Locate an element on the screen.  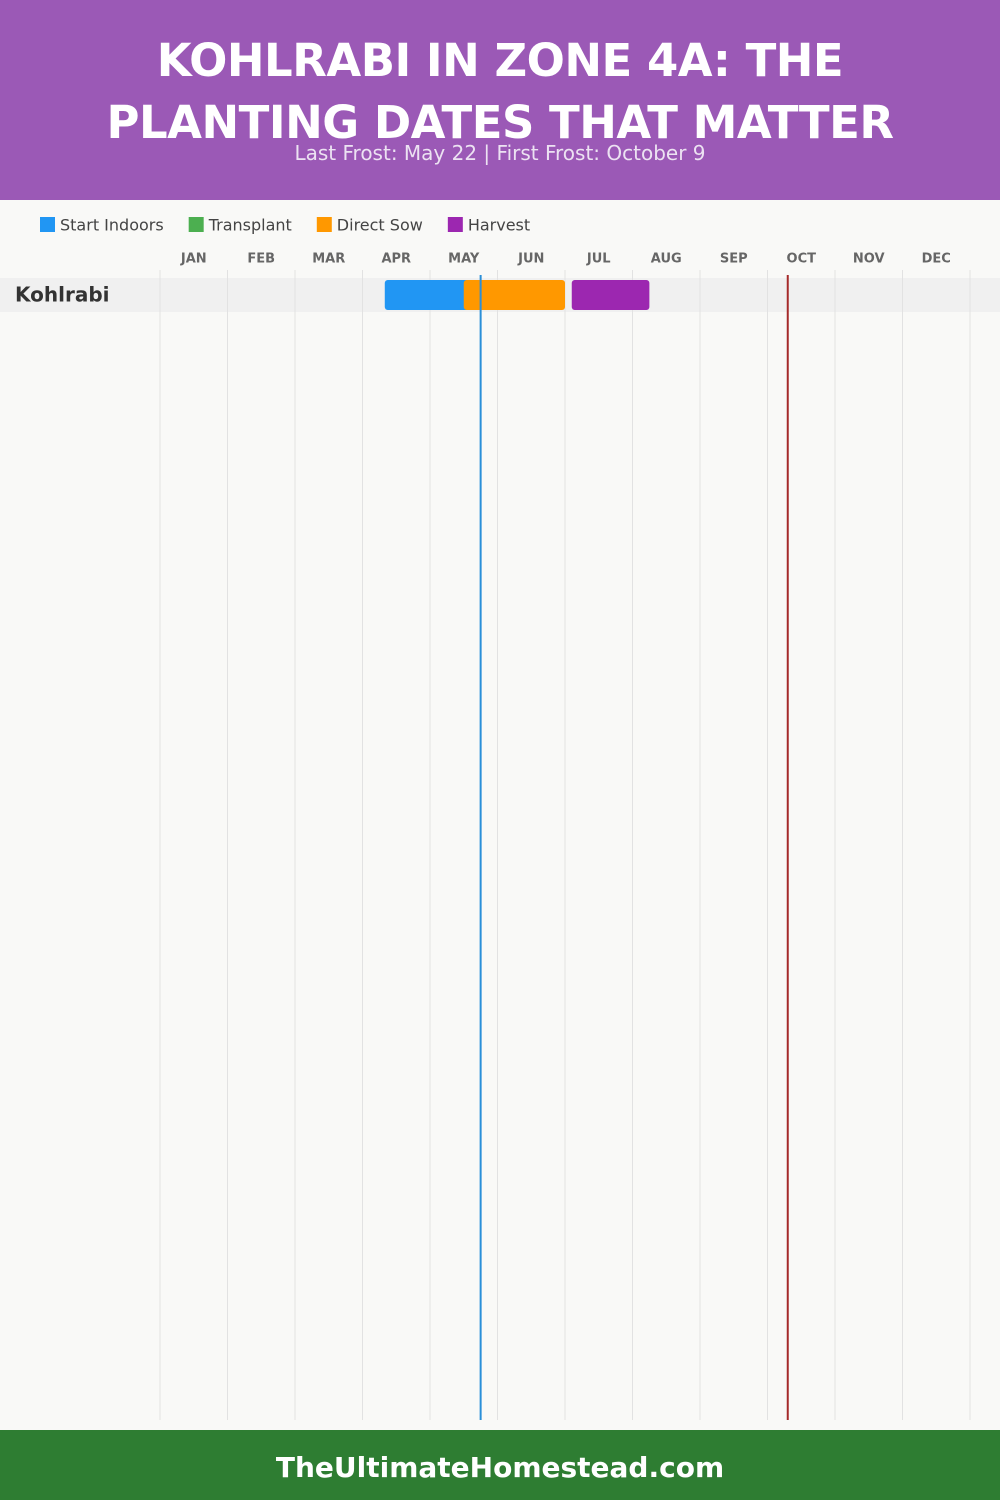
x-tick-label: OCT is located at coordinates (802, 259).